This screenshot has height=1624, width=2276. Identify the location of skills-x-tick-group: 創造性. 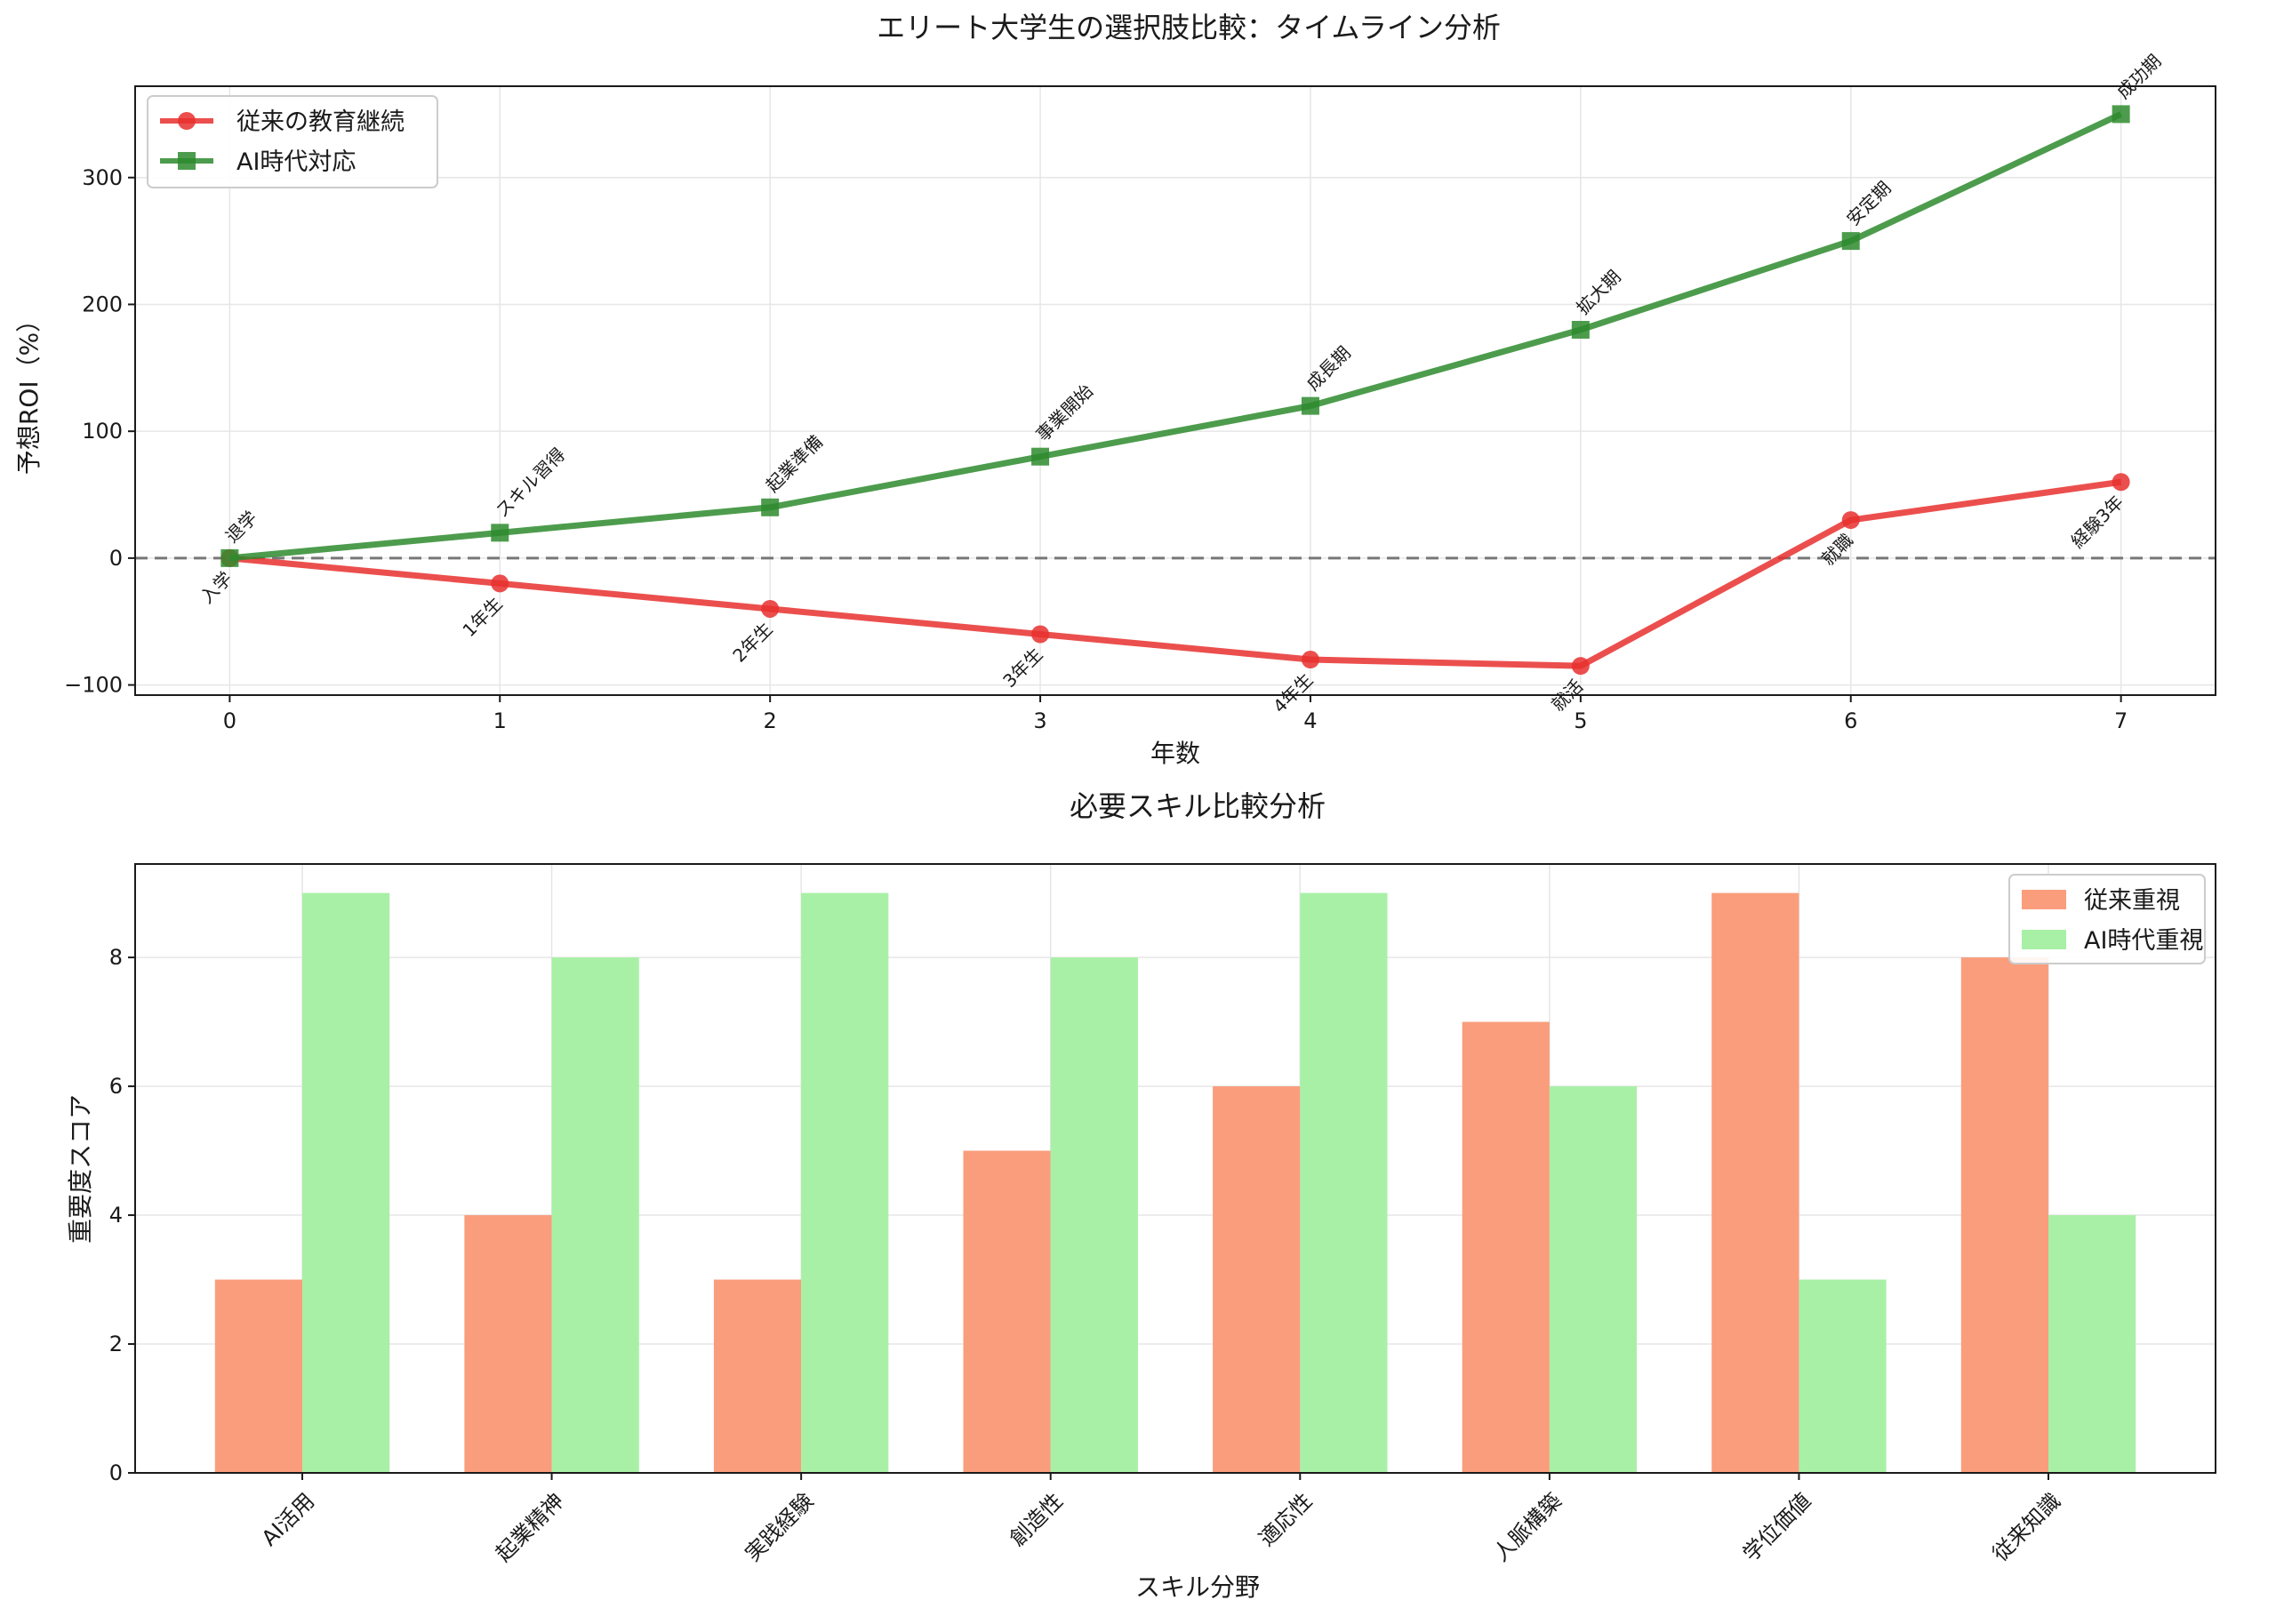
(1036, 1519).